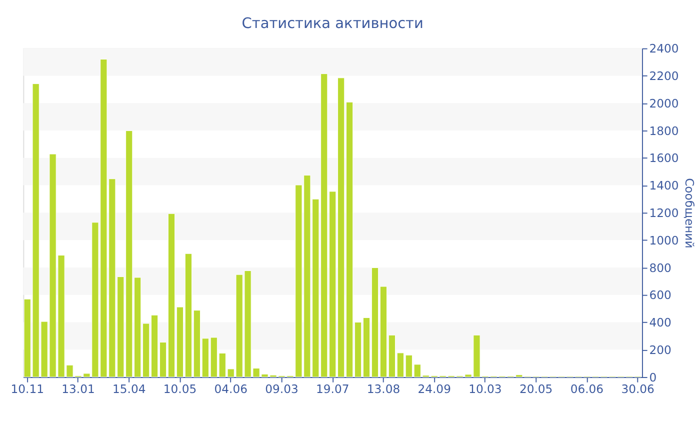 This screenshot has height=430, width=700. I want to click on x-tick-label: 09.03, so click(281, 389).